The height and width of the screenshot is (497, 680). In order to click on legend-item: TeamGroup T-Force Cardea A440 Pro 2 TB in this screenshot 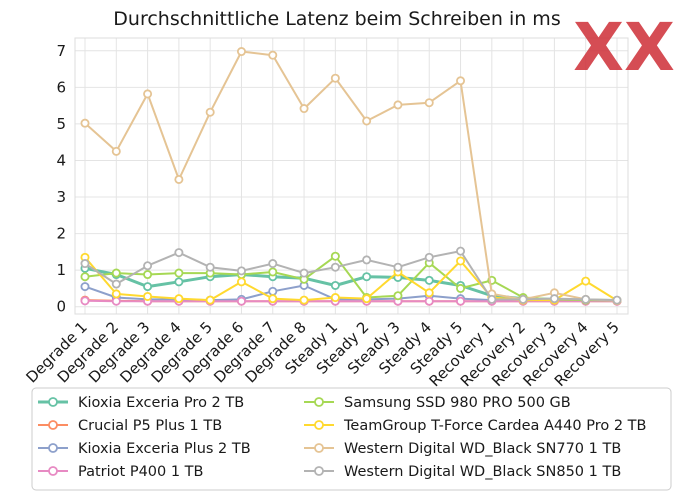, I will do `click(475, 426)`.